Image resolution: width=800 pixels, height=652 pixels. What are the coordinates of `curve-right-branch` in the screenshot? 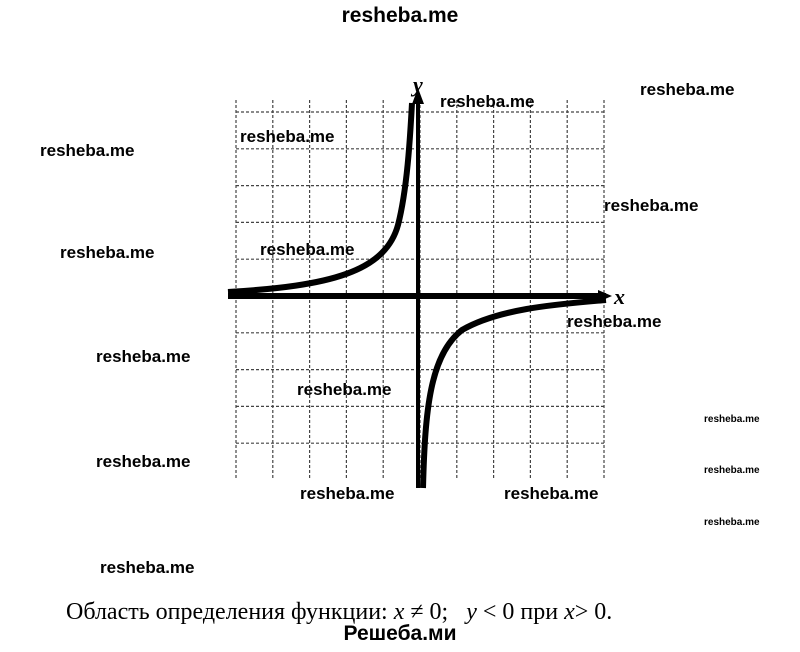 It's located at (513, 393).